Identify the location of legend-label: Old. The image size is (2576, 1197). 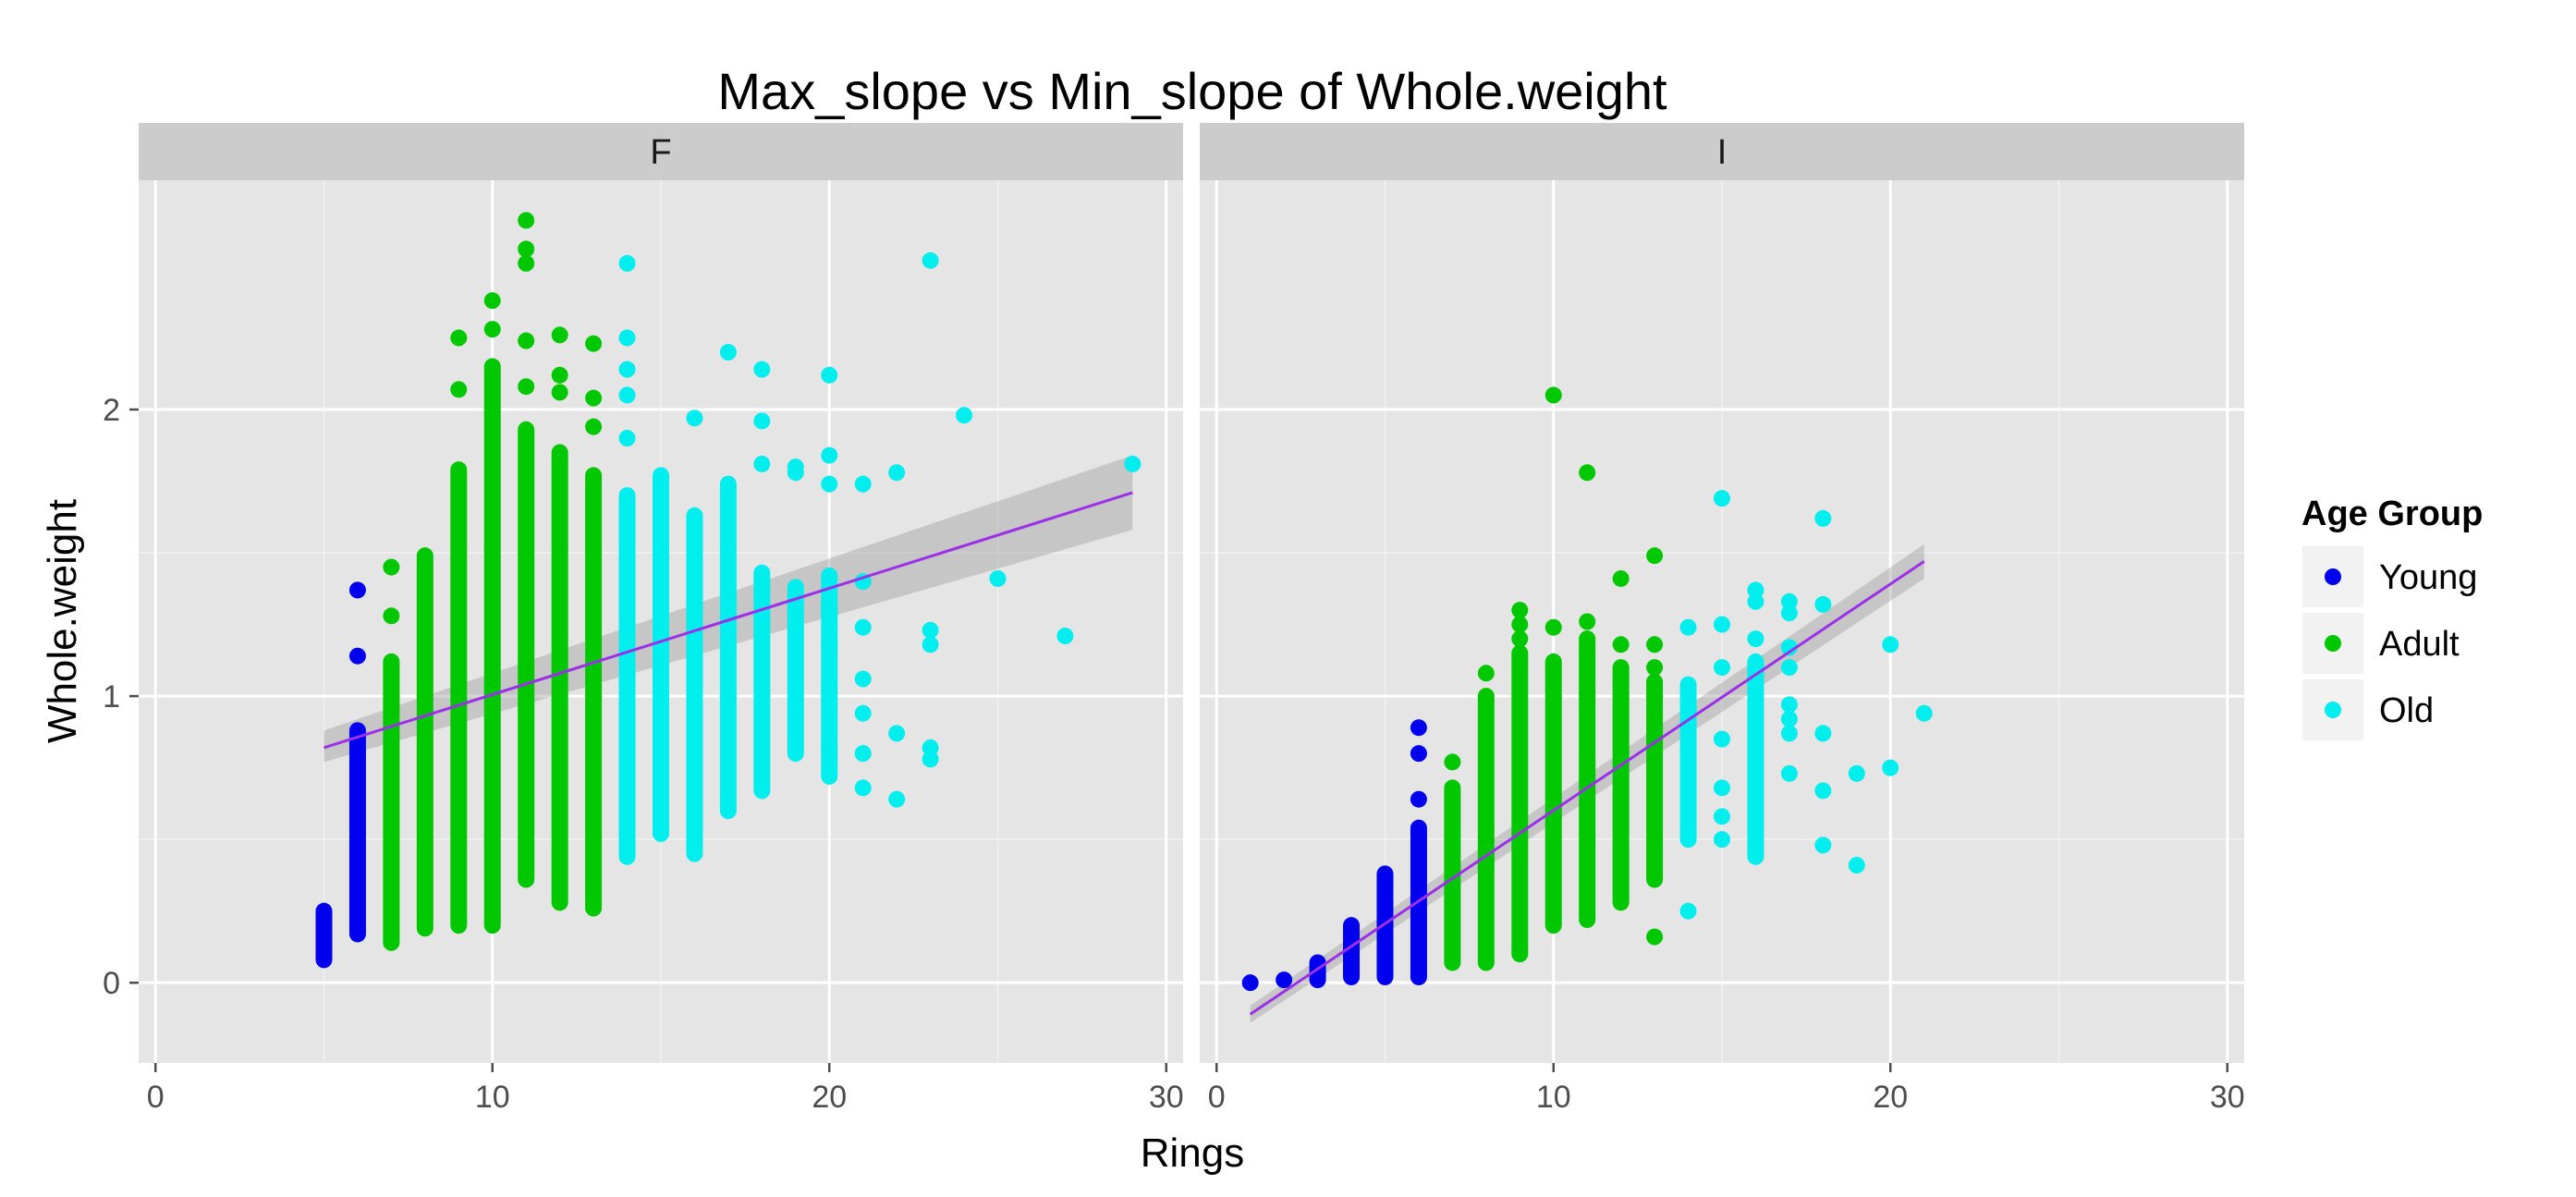
(2406, 710).